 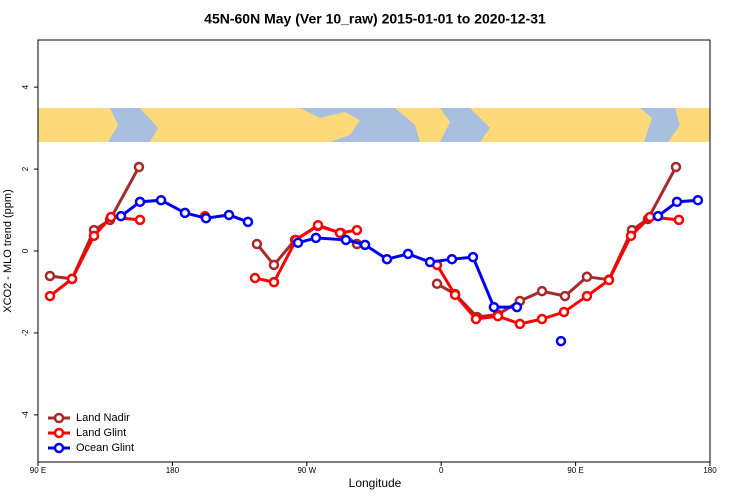 What do you see at coordinates (25, 333) in the screenshot?
I see `y-tick-label: -2` at bounding box center [25, 333].